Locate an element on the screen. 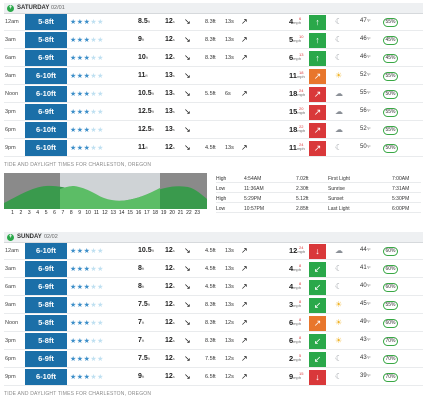  row-time: 6am is located at coordinates (10, 58).